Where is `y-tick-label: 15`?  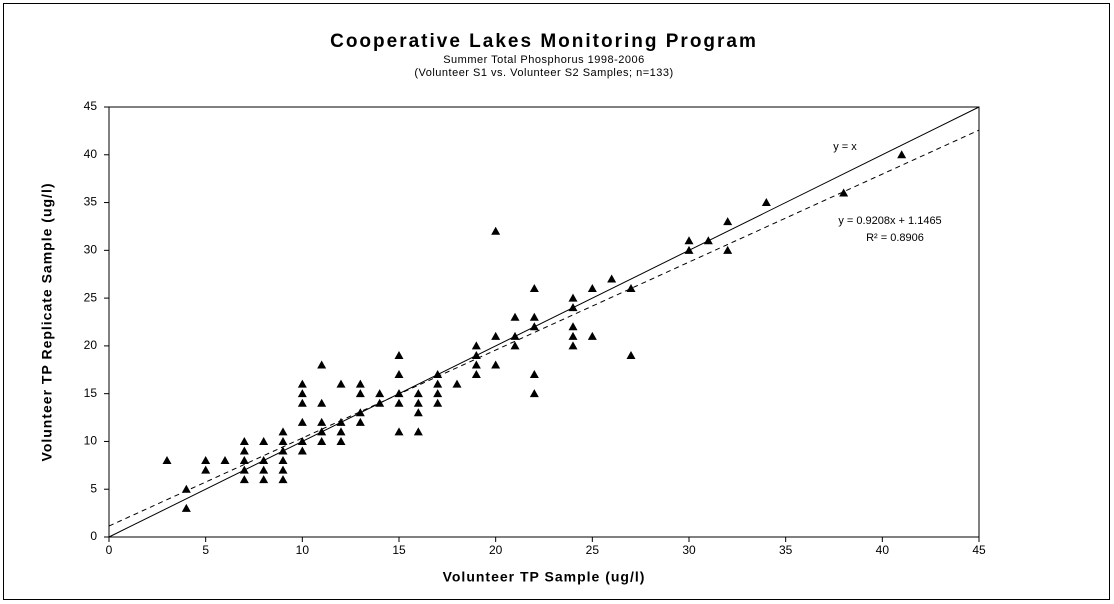 y-tick-label: 15 is located at coordinates (91, 393).